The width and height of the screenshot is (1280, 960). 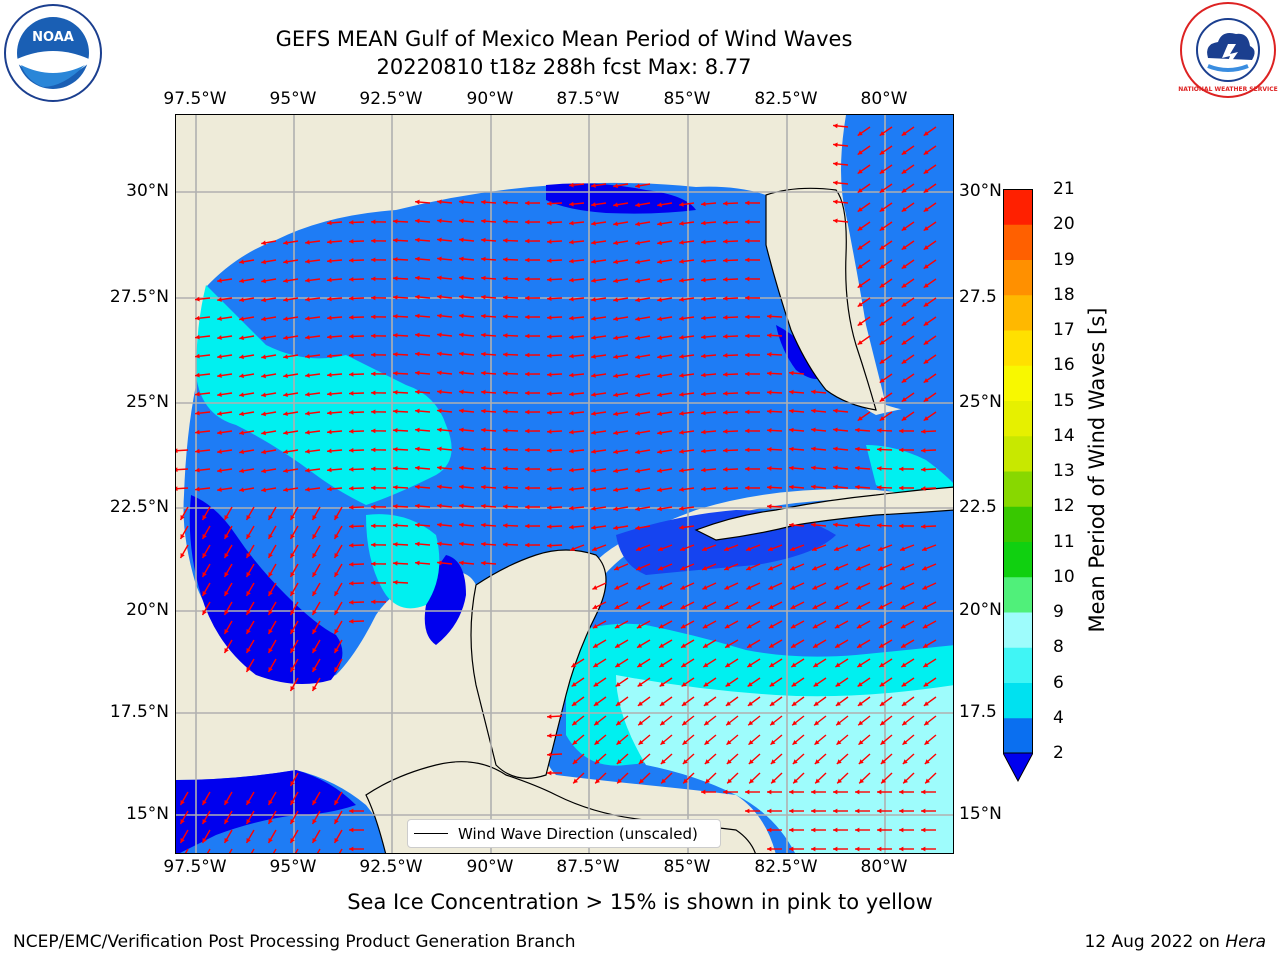 I want to click on lon-tick-bottom: 82.5°W, so click(x=786, y=867).